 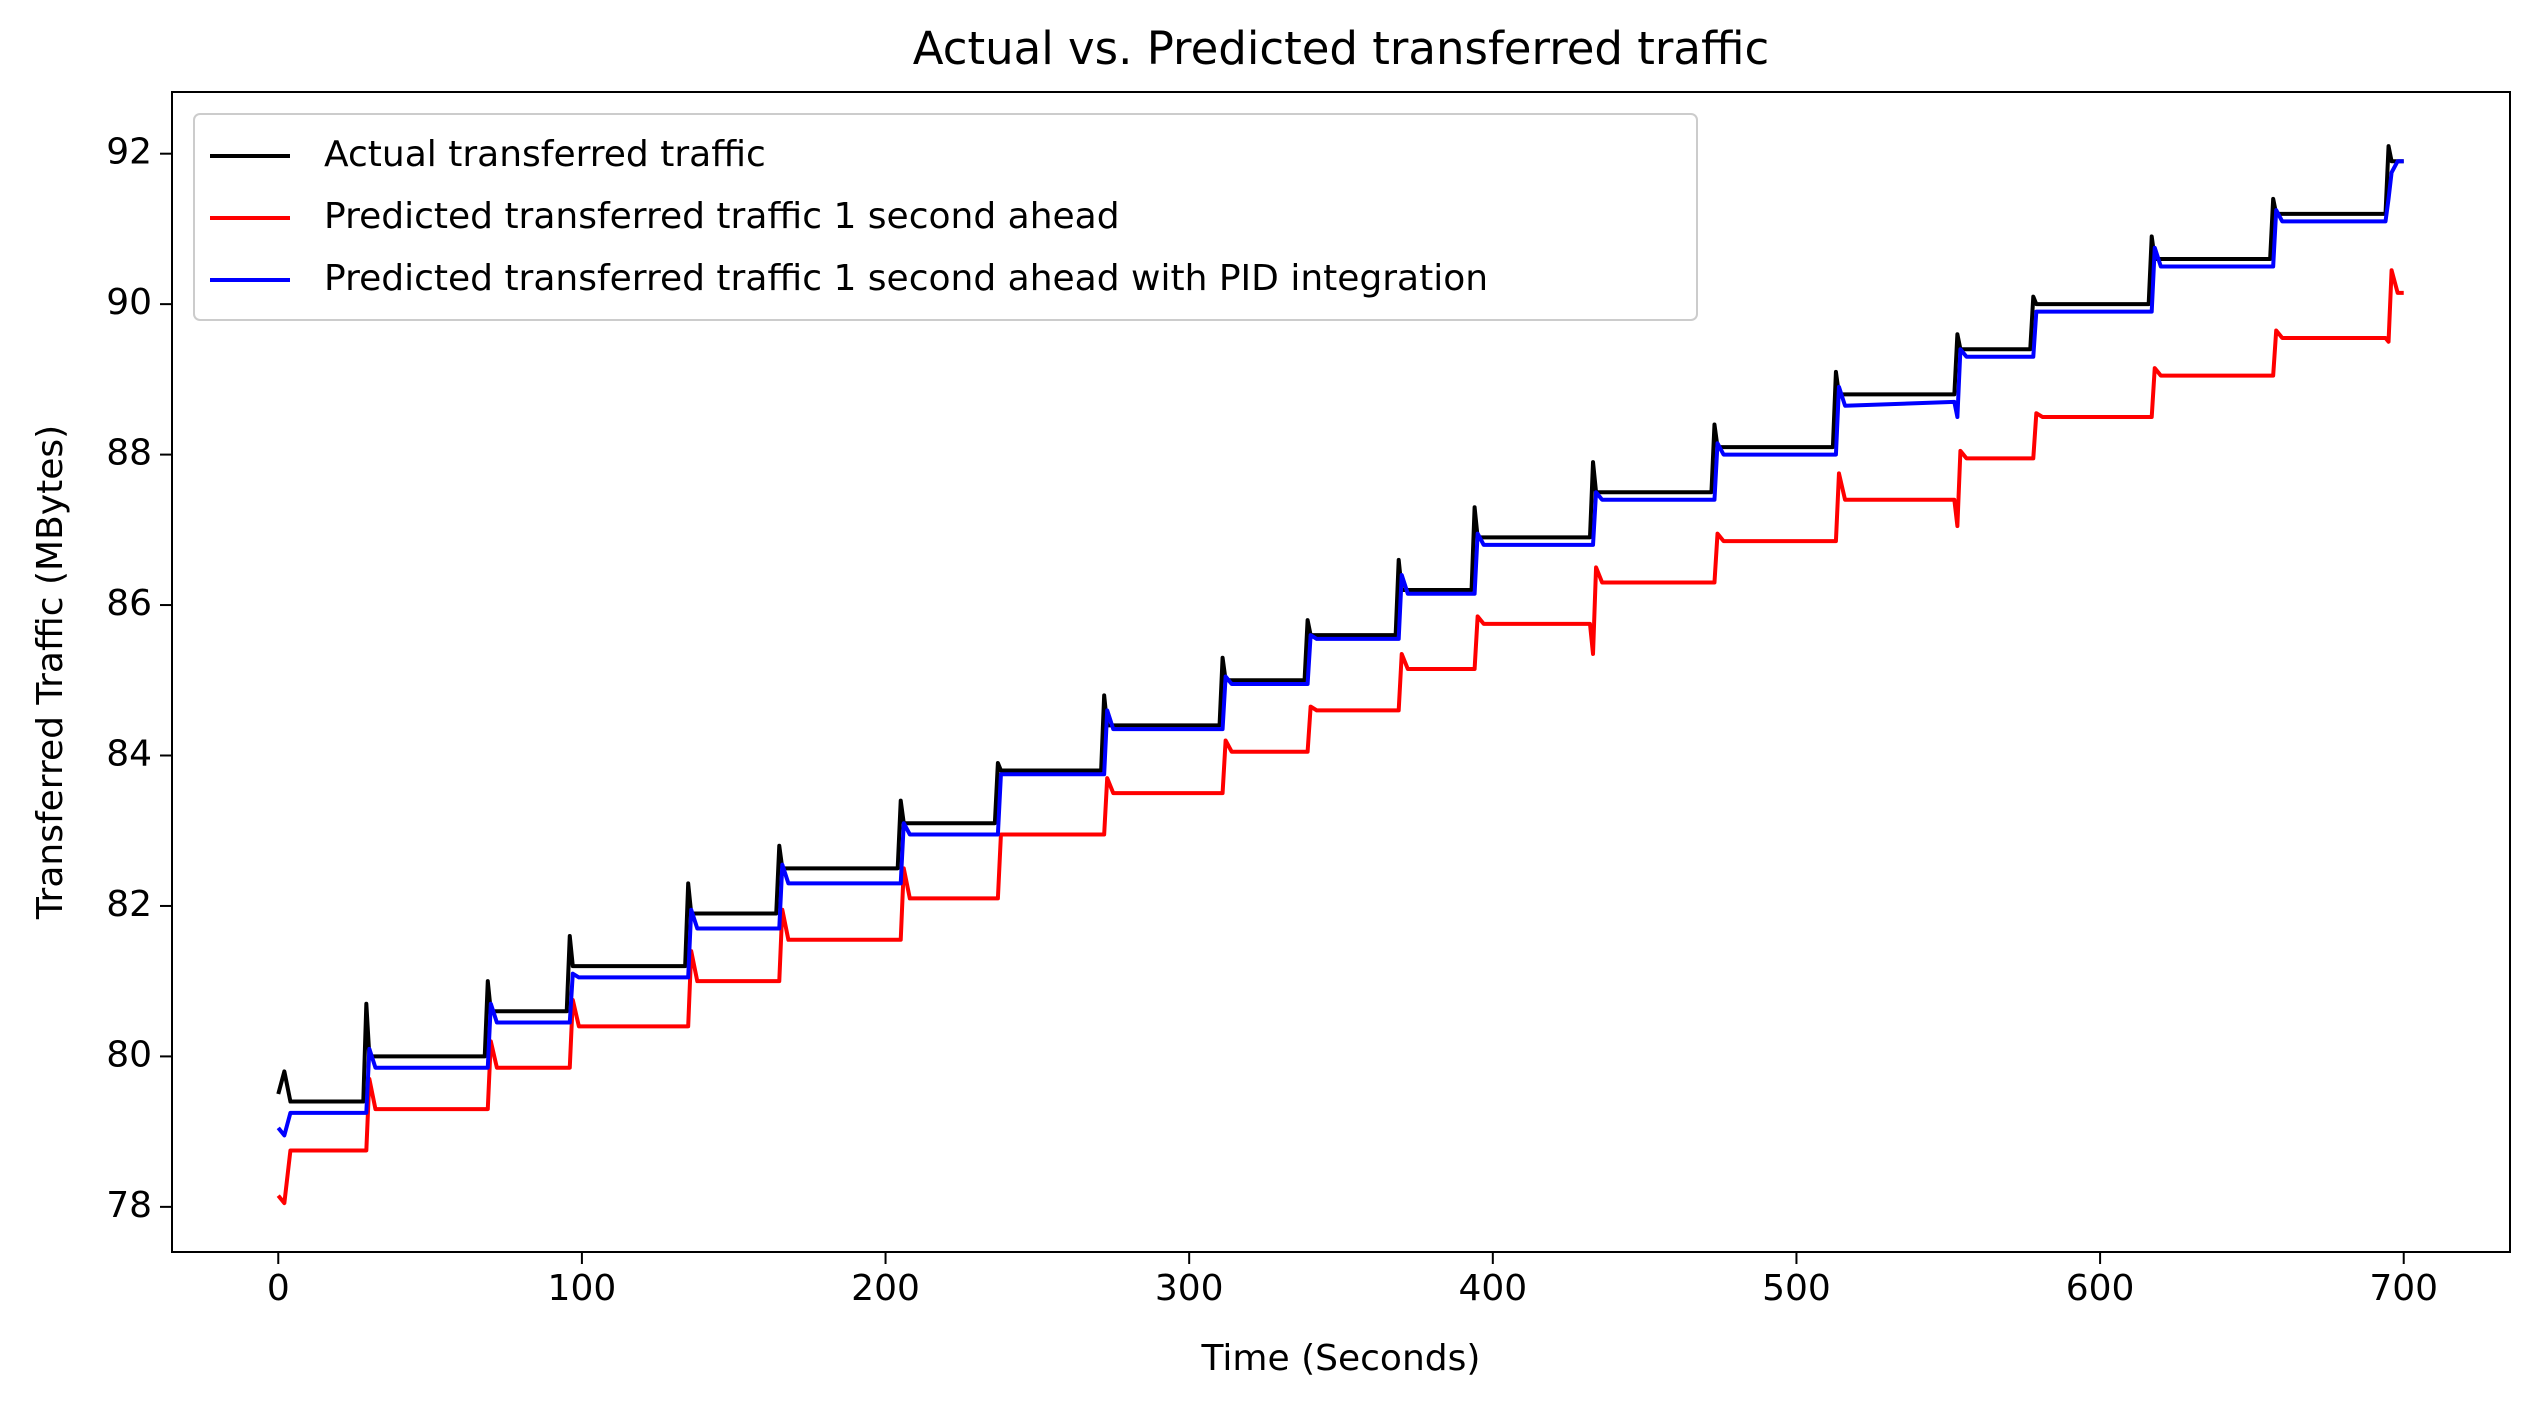 What do you see at coordinates (129, 754) in the screenshot?
I see `y-tick-label: 84` at bounding box center [129, 754].